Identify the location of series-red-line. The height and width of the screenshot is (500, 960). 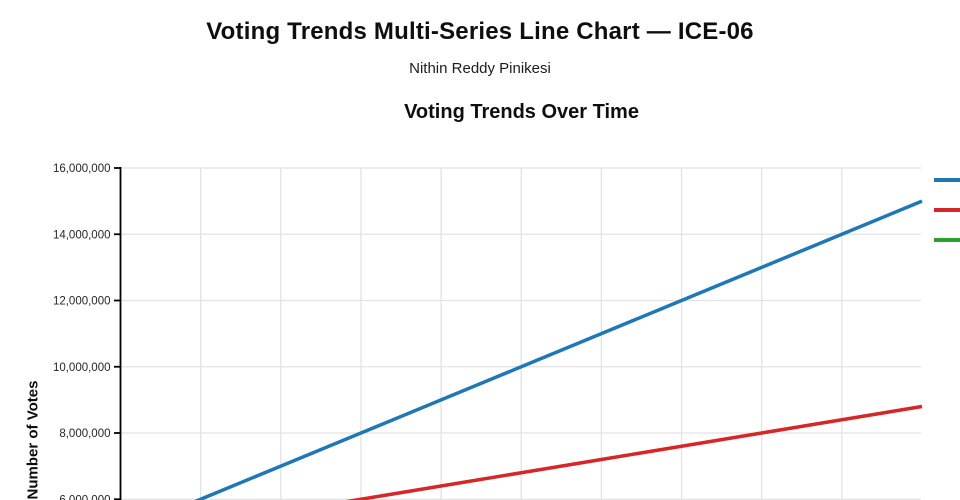
(634, 452).